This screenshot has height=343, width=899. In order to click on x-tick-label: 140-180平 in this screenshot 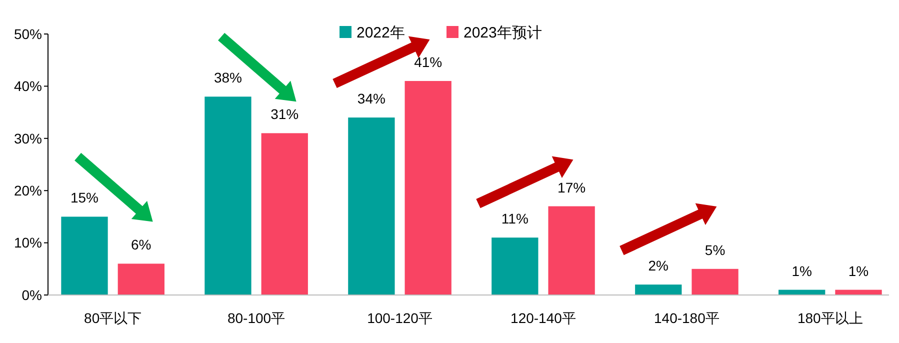, I will do `click(687, 318)`.